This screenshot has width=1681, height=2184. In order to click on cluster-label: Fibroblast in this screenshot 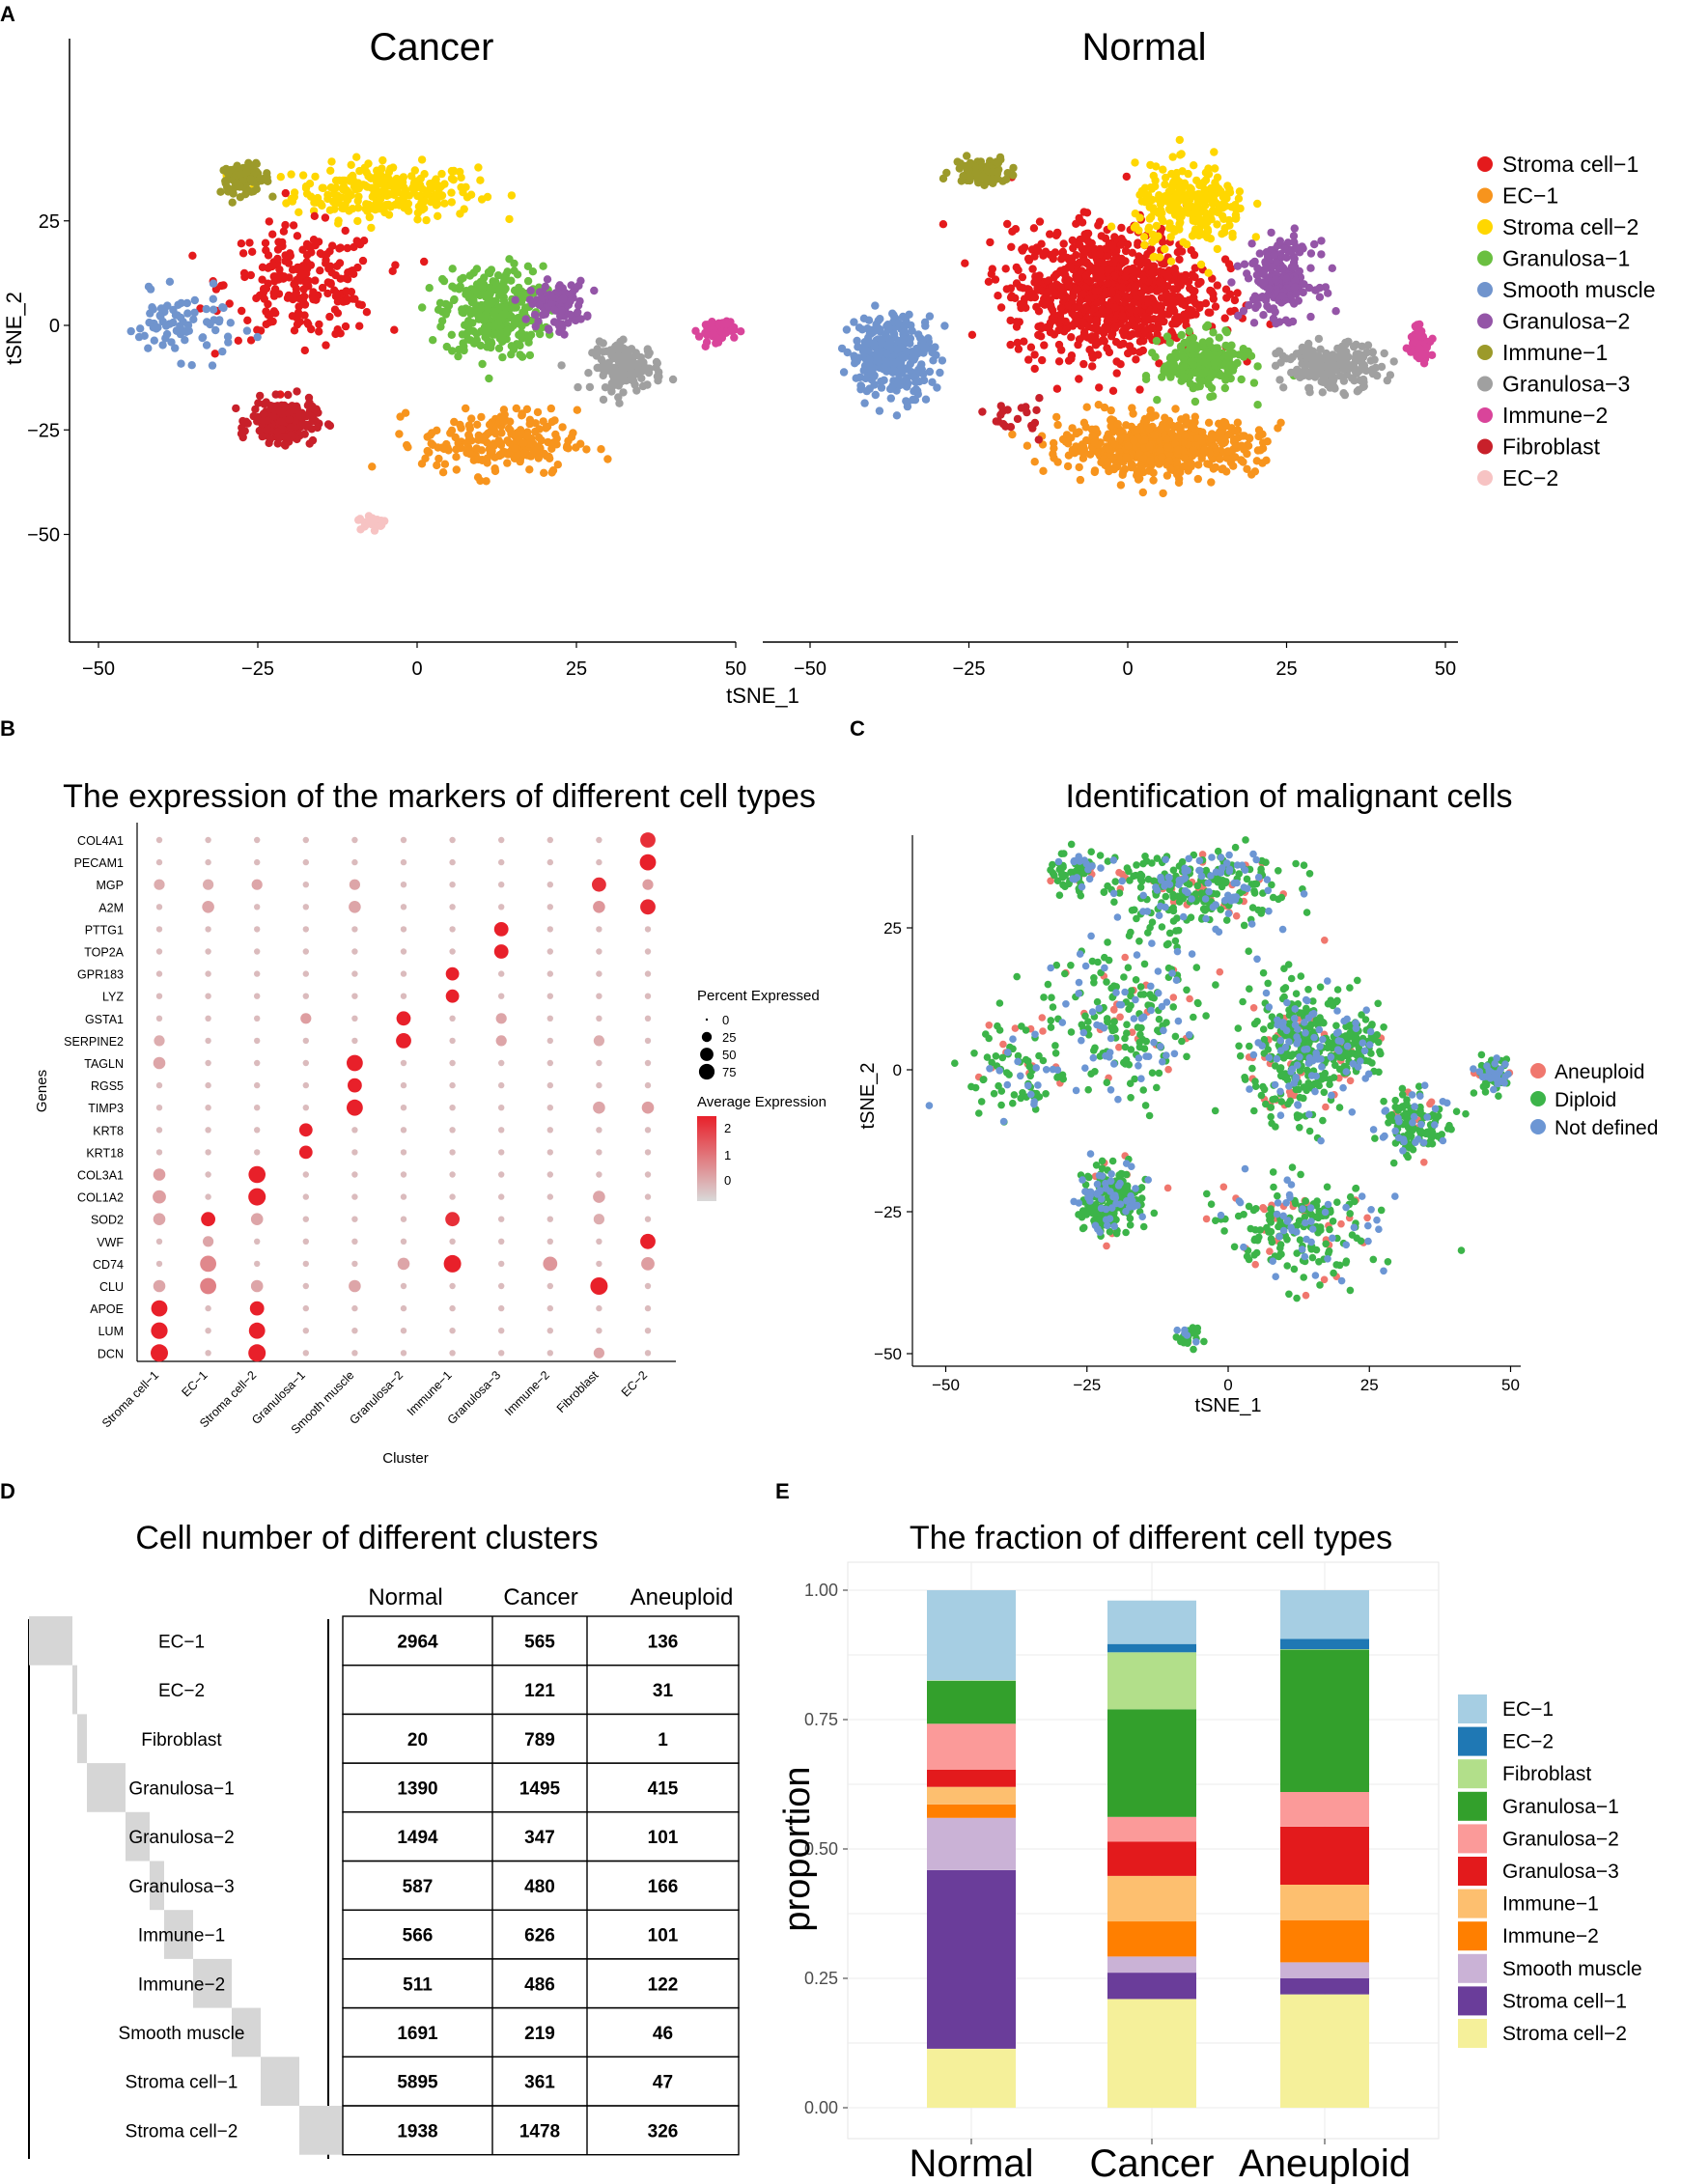, I will do `click(578, 1392)`.